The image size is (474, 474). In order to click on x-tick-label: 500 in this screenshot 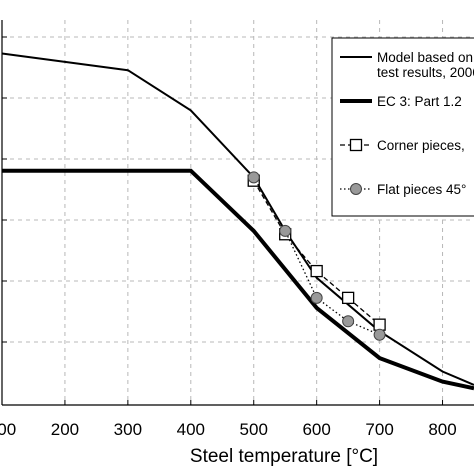, I will do `click(254, 429)`.